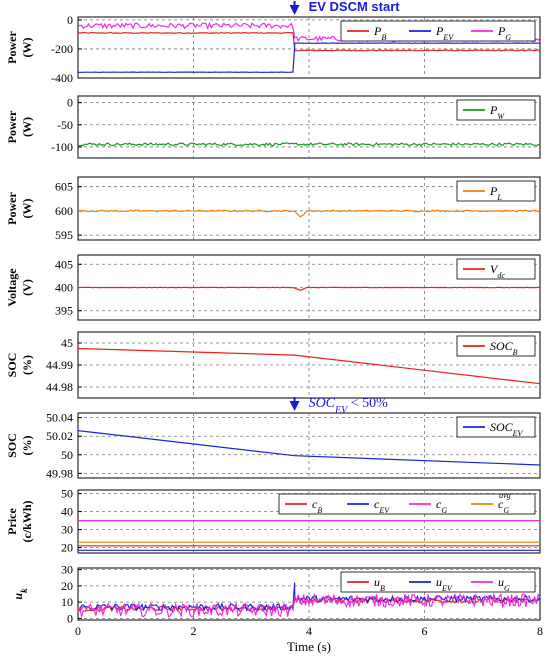 The width and height of the screenshot is (550, 658). I want to click on y-tick-label: 50.02, so click(59, 436).